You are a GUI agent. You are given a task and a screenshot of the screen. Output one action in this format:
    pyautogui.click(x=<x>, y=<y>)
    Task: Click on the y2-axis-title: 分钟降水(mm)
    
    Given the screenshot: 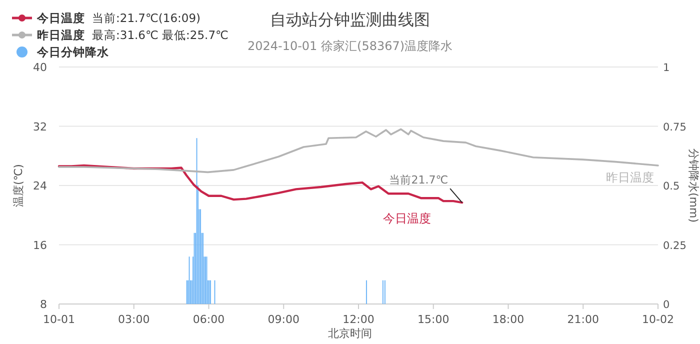 What is the action you would take?
    pyautogui.click(x=693, y=185)
    